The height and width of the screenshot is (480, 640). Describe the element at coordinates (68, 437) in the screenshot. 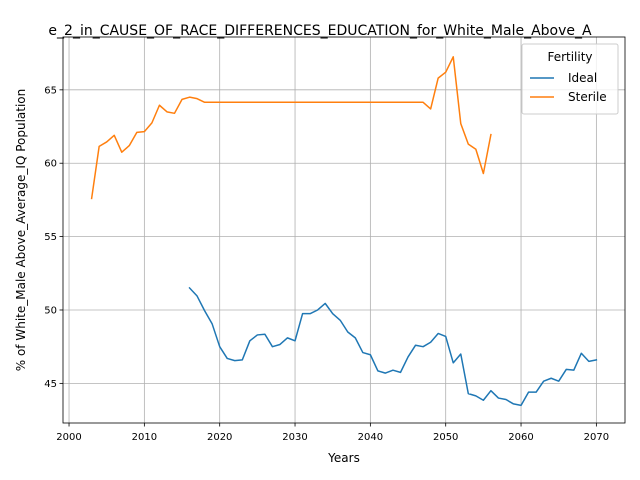

I see `x-tick-label: 2000` at that location.